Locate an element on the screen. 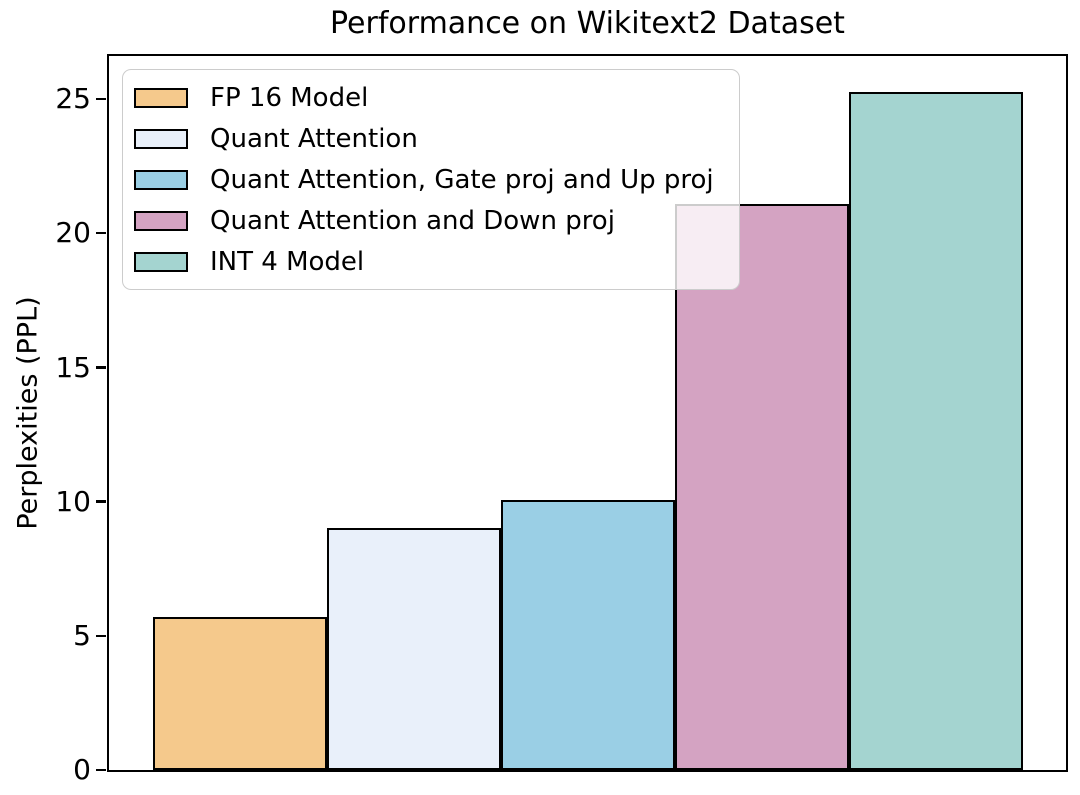  legend-item-quant-attention-gate-proj-and-up-proj: Quant Attention, Gate proj and Up proj is located at coordinates (431, 179).